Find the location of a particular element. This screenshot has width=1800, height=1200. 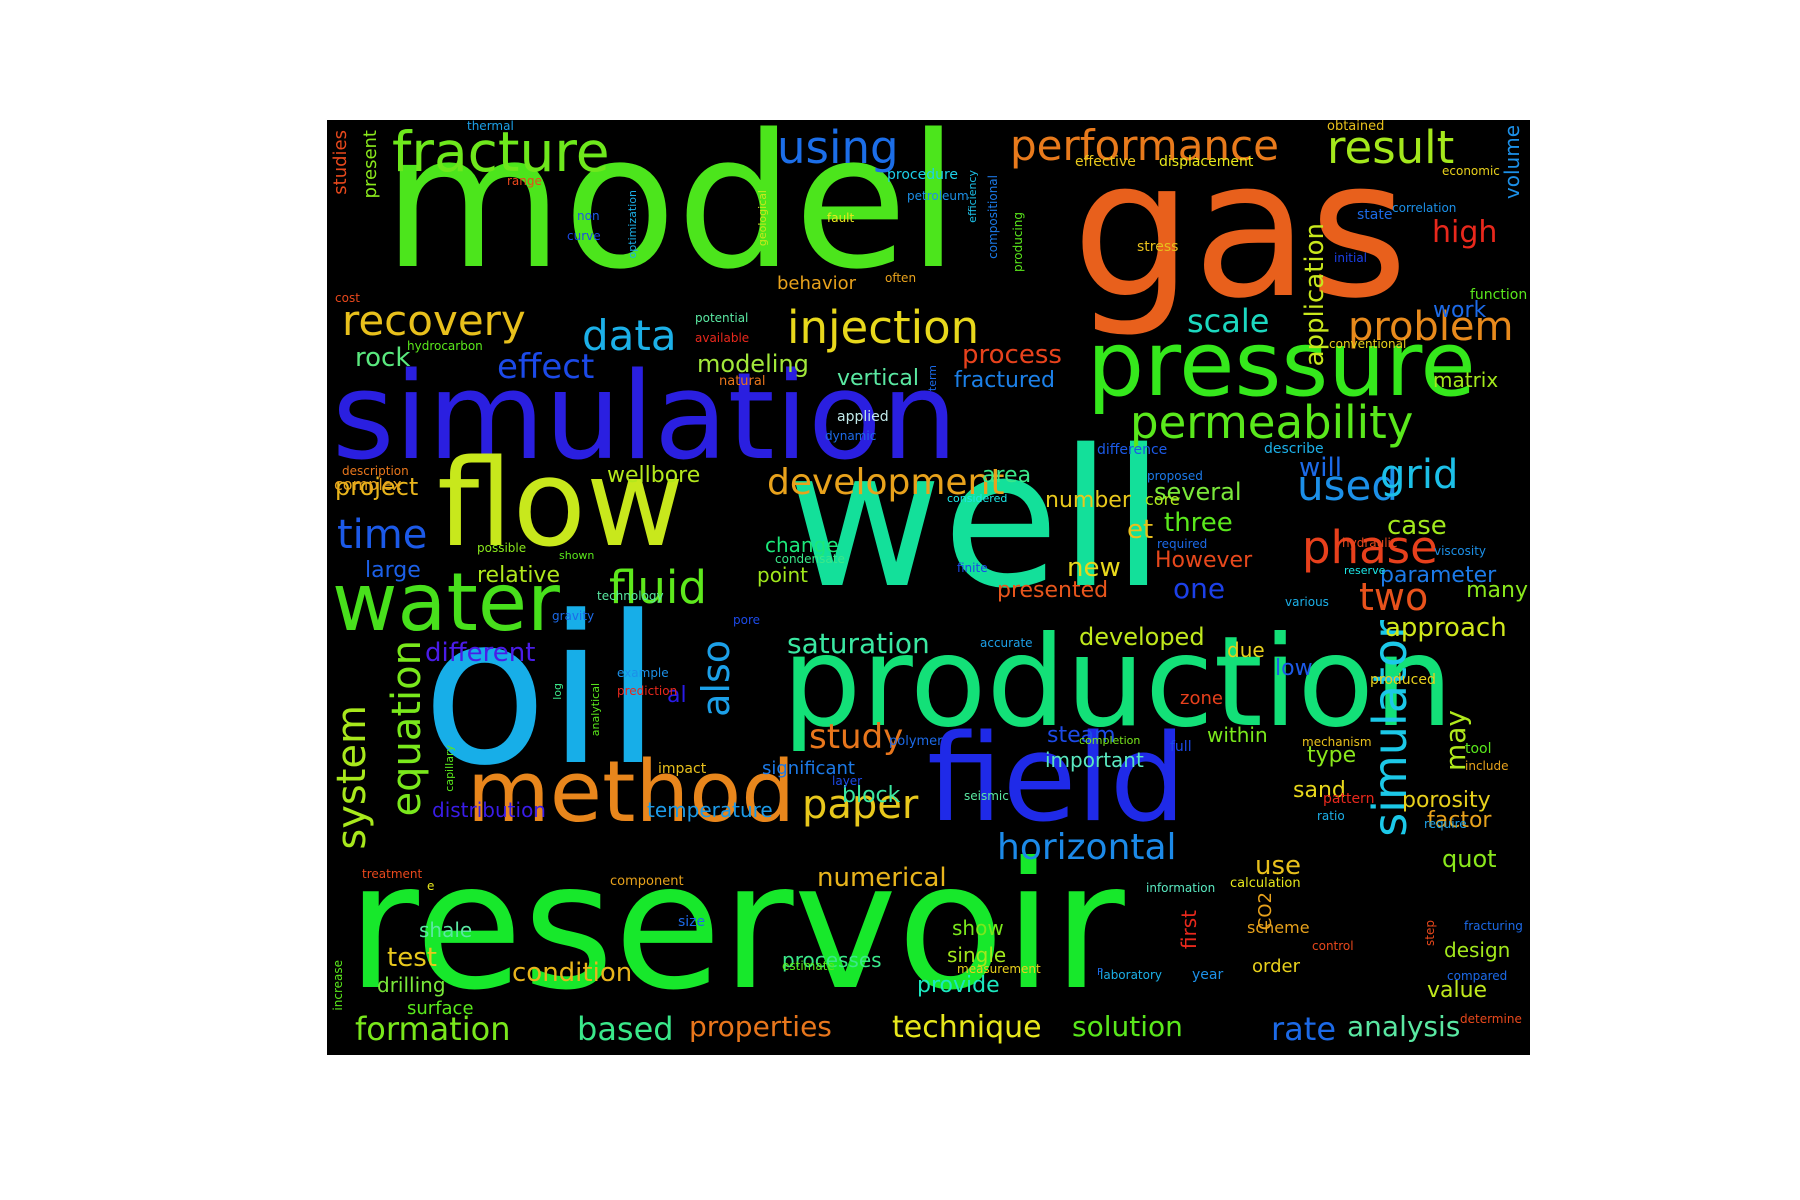

word-provide: provide is located at coordinates (958, 985).